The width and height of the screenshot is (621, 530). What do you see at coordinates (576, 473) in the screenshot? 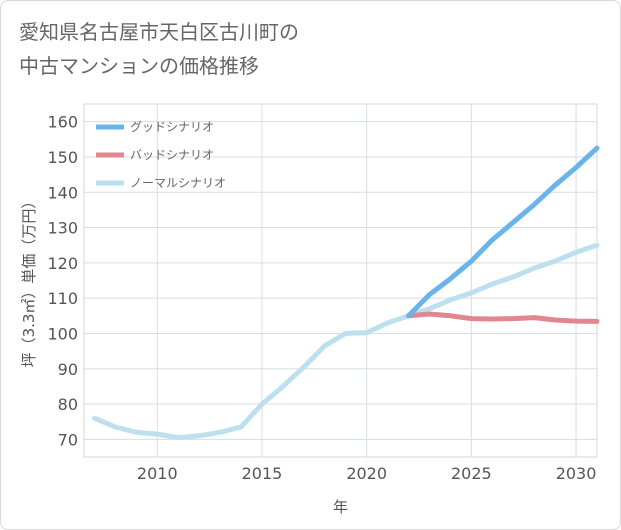
I see `x-tick-label: 2030` at bounding box center [576, 473].